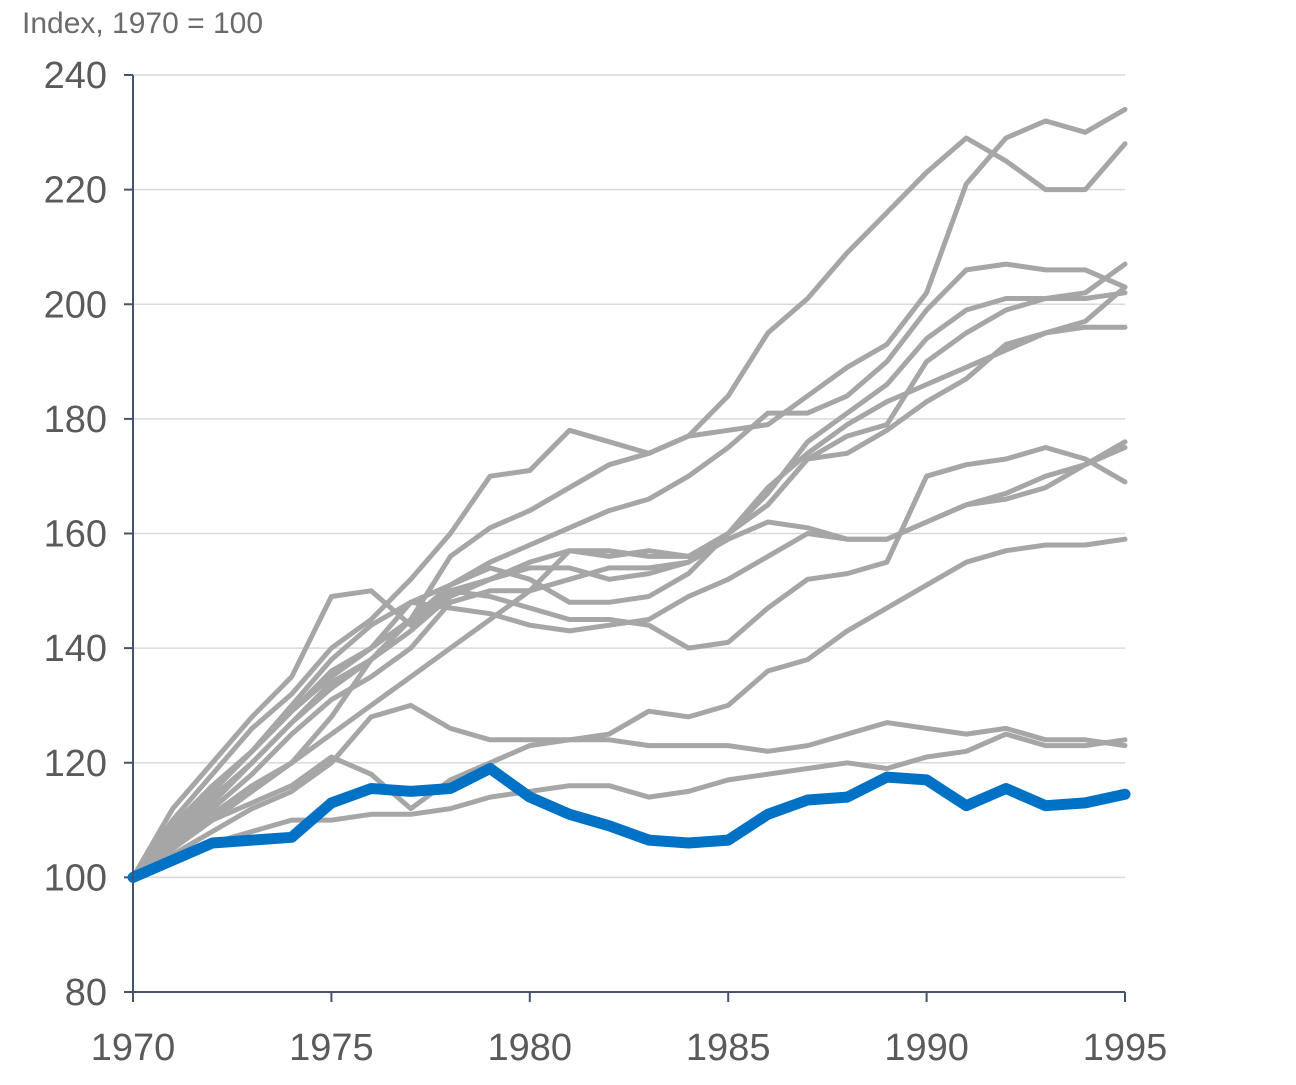 The image size is (1296, 1085). I want to click on x-axis: 1970 1975 1980 1985 1990 1995, so click(629, 1030).